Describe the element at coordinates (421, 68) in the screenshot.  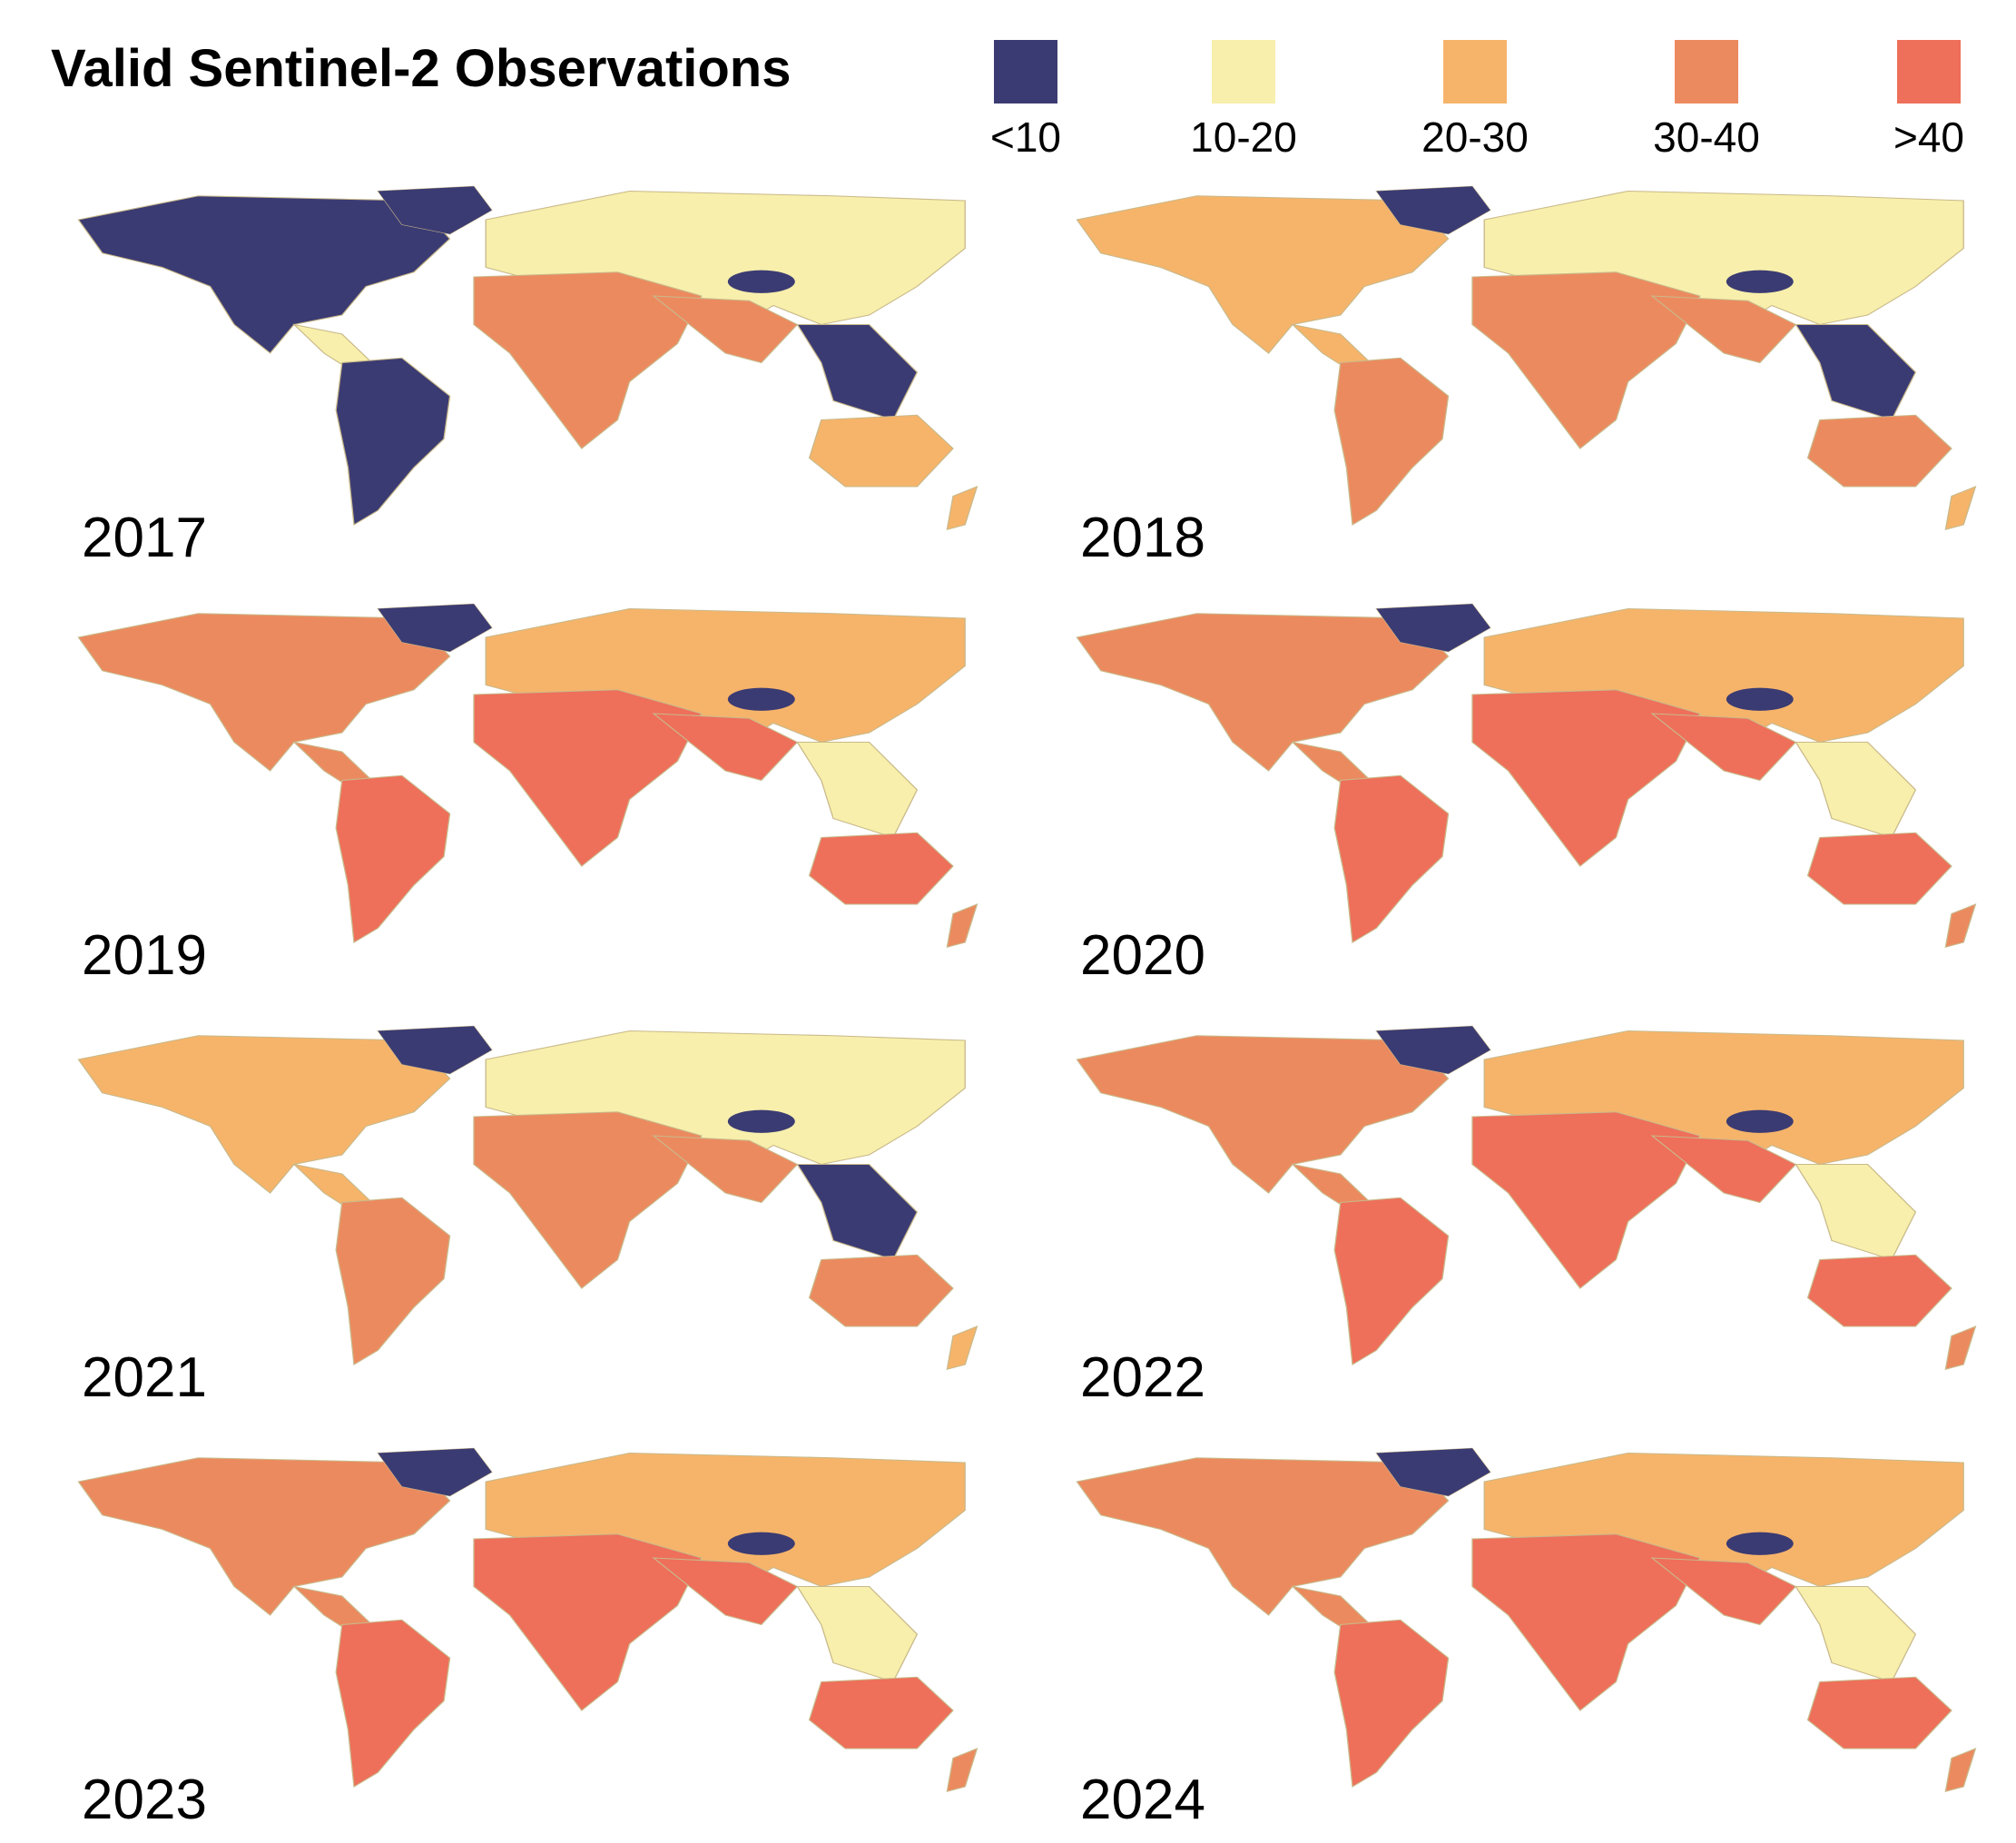
I see `figure-title: Valid Sentinel-2 Observations` at that location.